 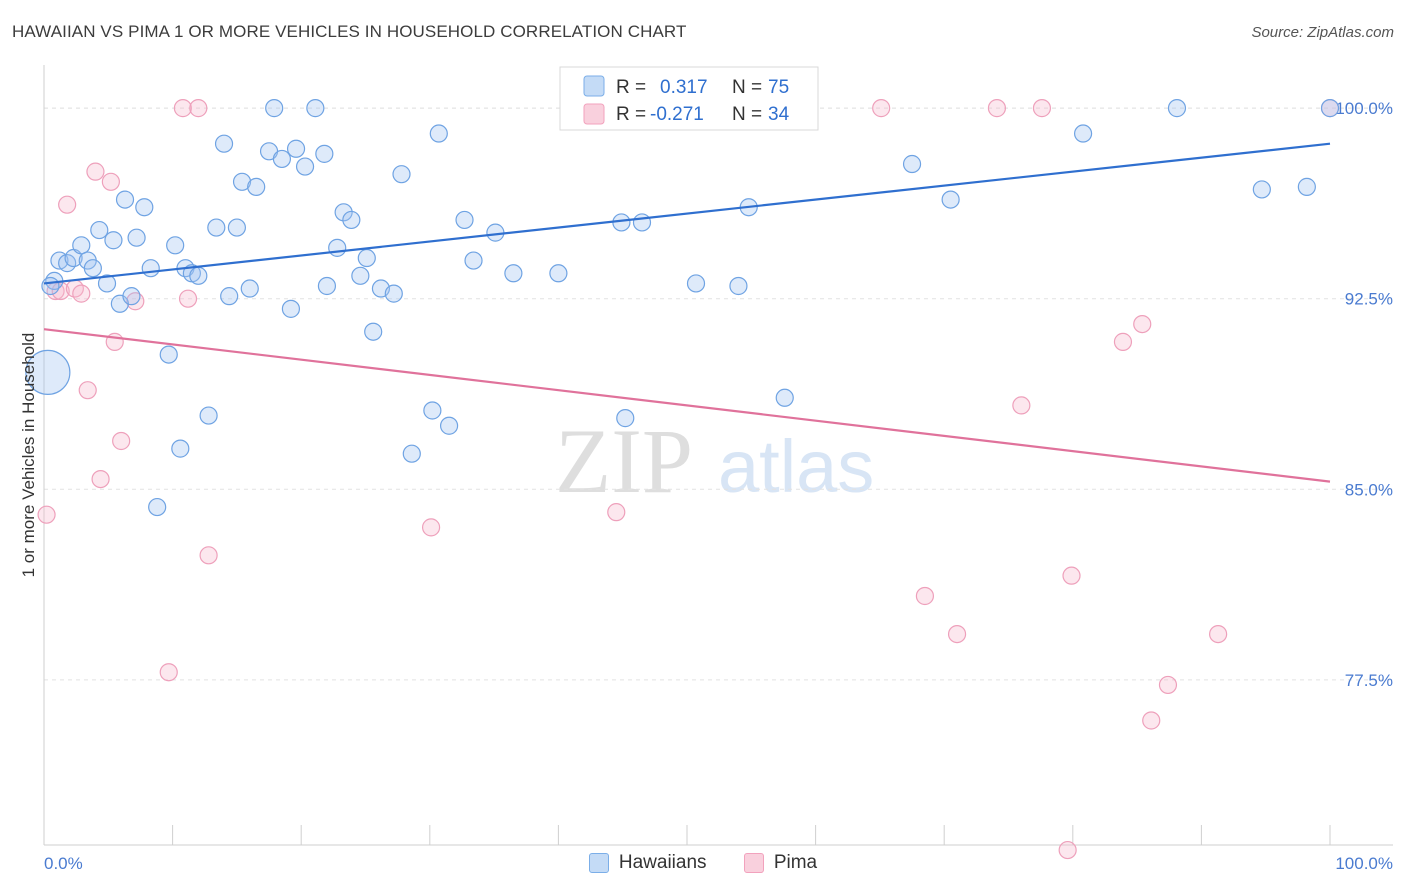 What do you see at coordinates (684, 87) in the screenshot?
I see `legend-r-value-1: 0.317` at bounding box center [684, 87].